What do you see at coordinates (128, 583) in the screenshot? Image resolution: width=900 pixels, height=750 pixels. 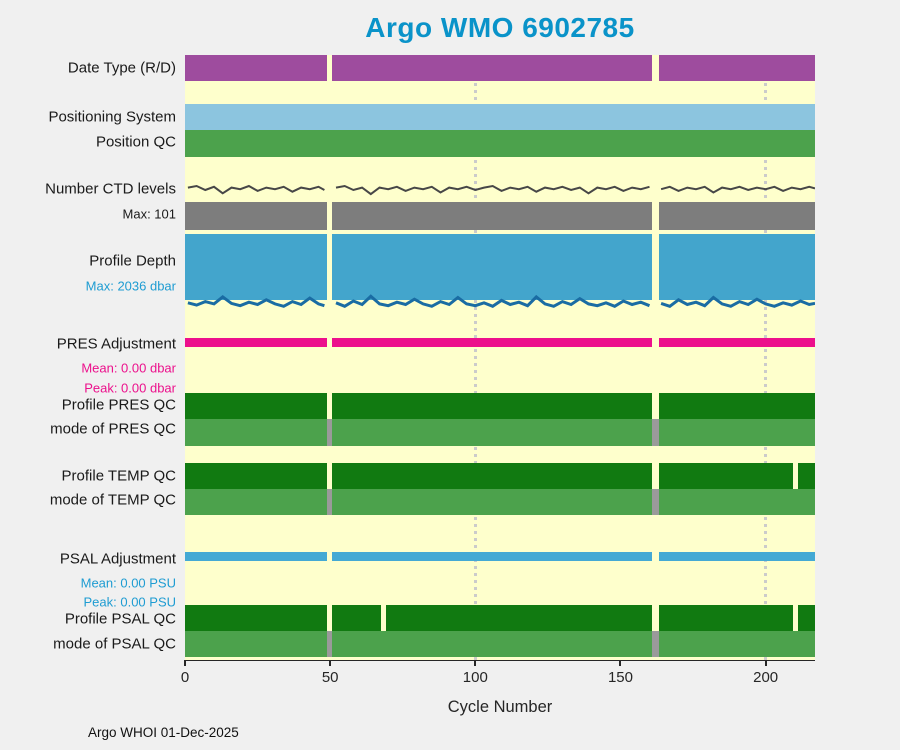 I see `label-psal-mean: Mean: 0.00 PSU` at bounding box center [128, 583].